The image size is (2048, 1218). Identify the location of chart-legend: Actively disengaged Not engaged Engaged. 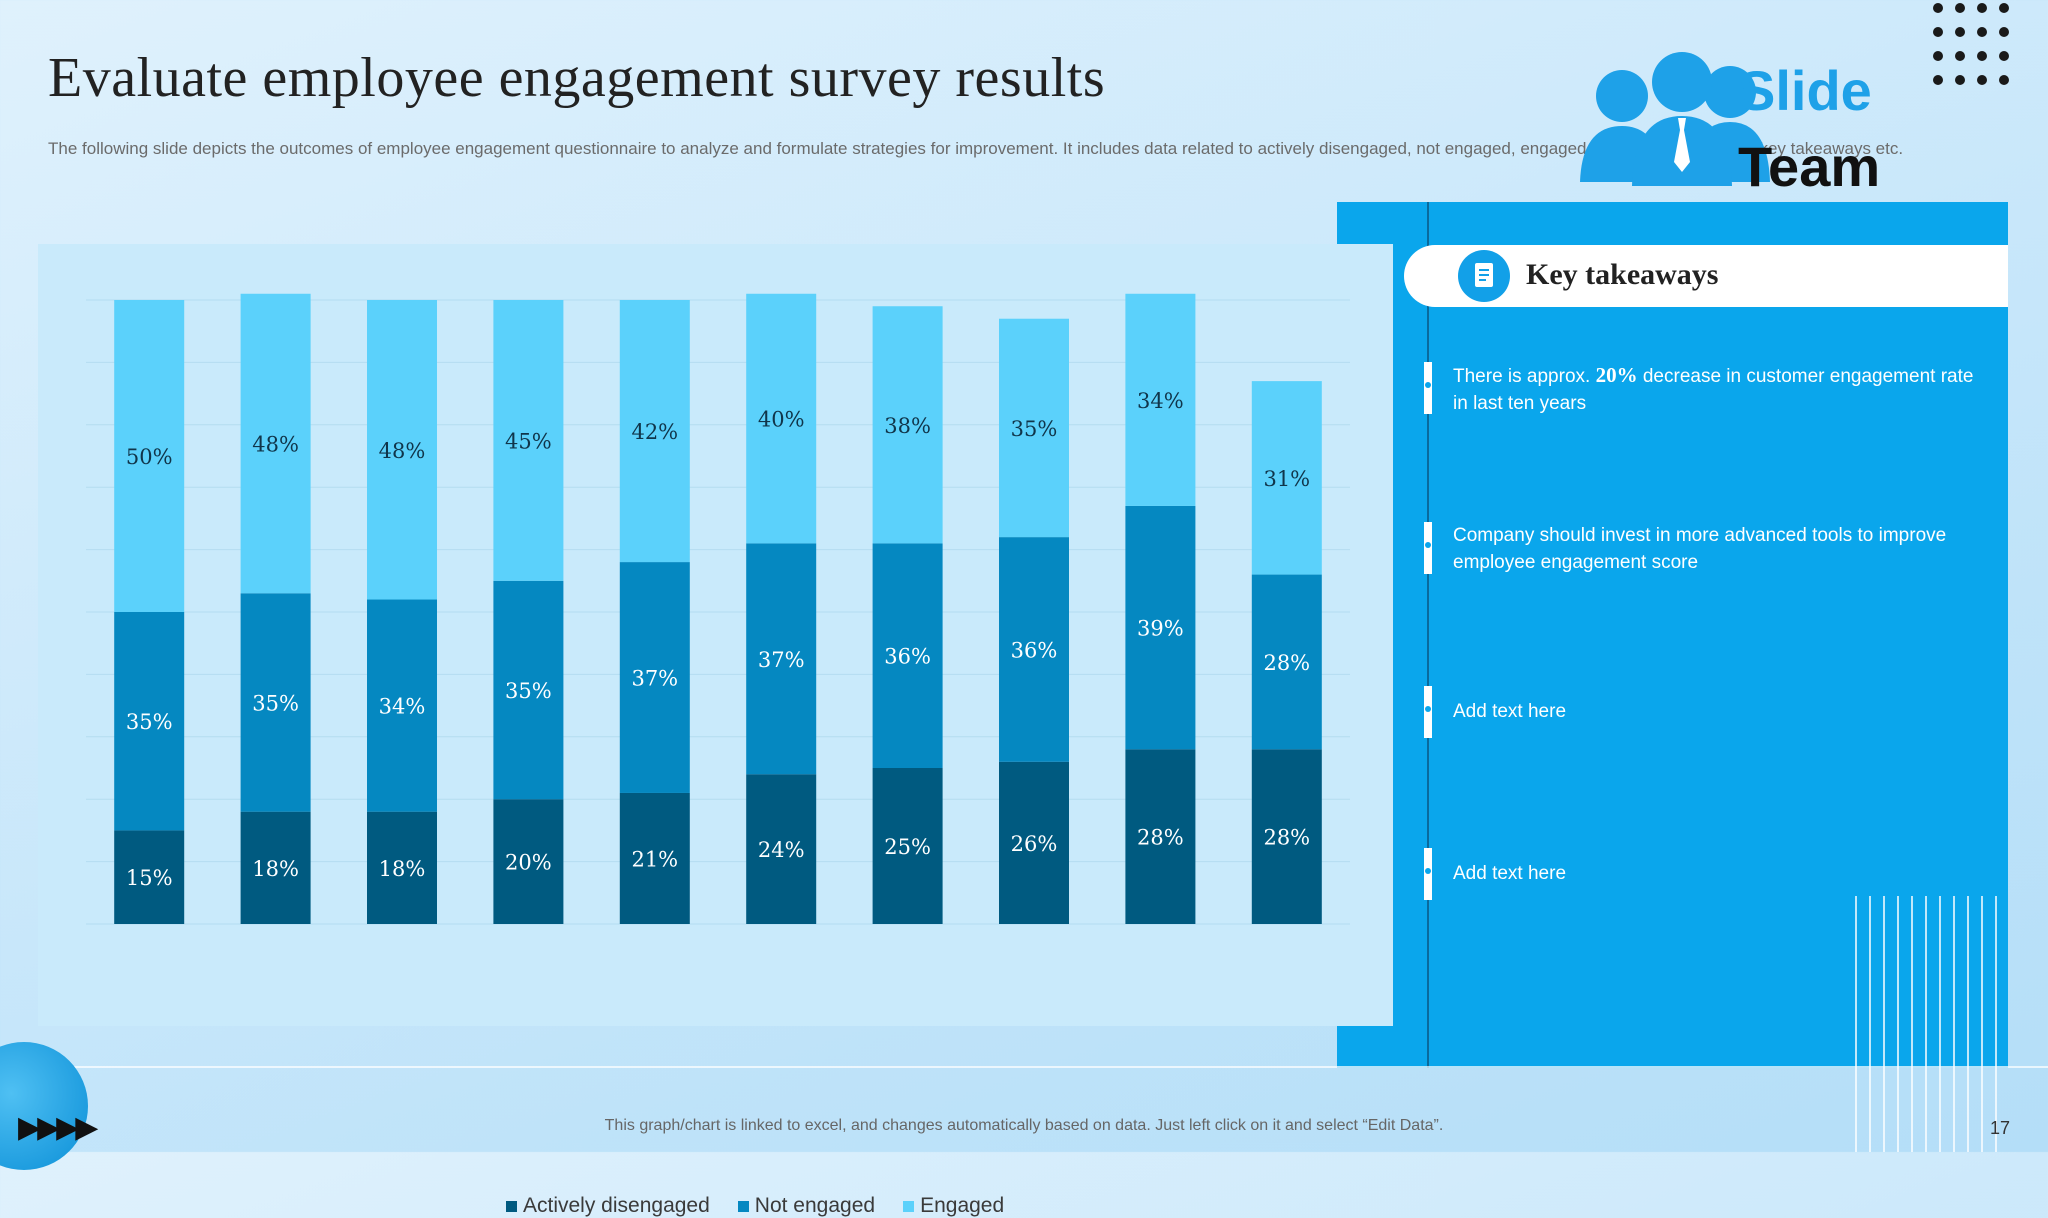
(755, 1206).